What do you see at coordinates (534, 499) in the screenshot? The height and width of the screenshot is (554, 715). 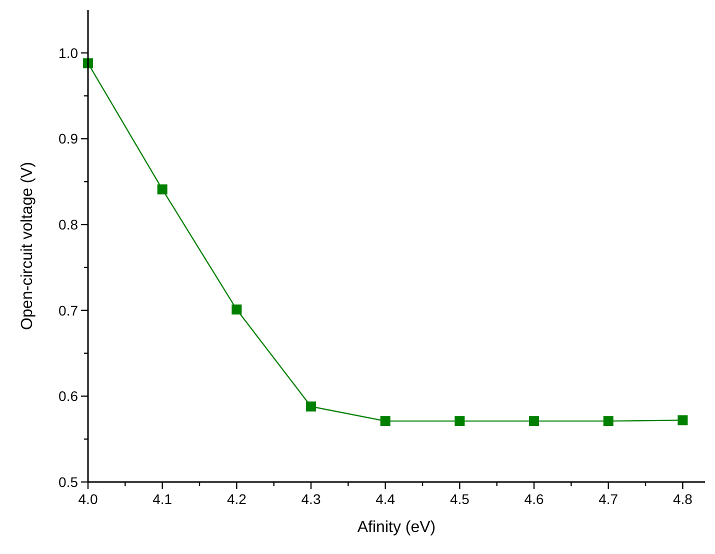 I see `x-tick-label: 4.6` at bounding box center [534, 499].